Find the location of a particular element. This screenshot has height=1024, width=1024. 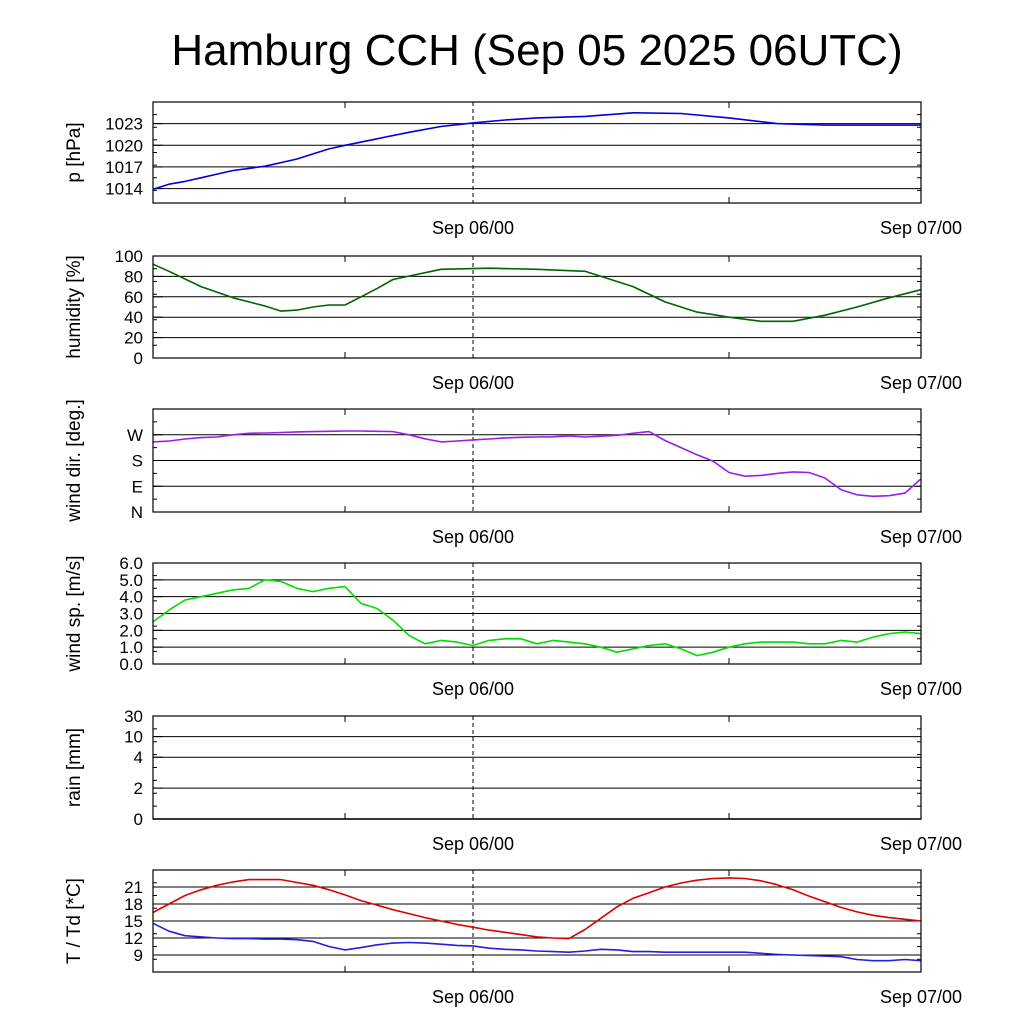

chart-title: Hamburg CCH (Sep 05 2025 06UTC) is located at coordinates (537, 50).